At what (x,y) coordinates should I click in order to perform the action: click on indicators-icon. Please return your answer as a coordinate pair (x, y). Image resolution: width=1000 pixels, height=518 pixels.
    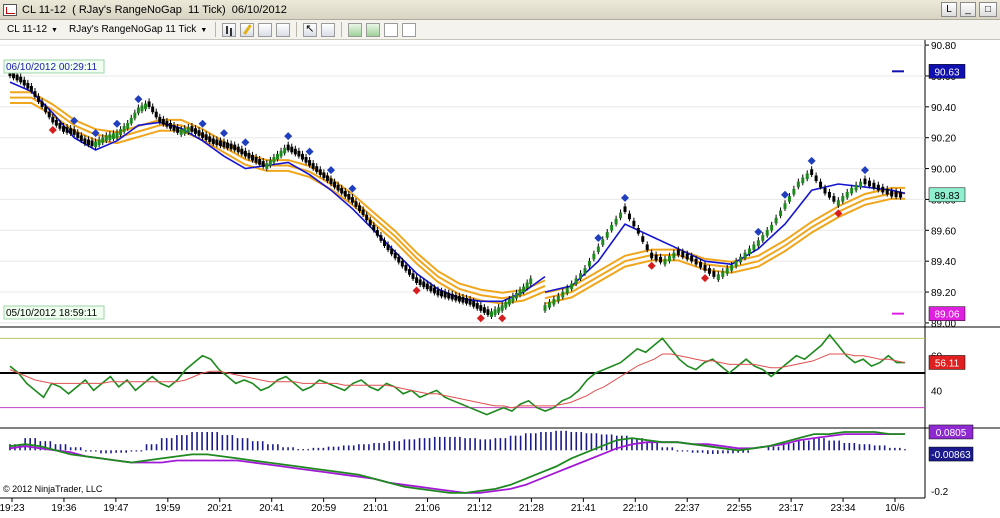
    Looking at the image, I should click on (373, 29).